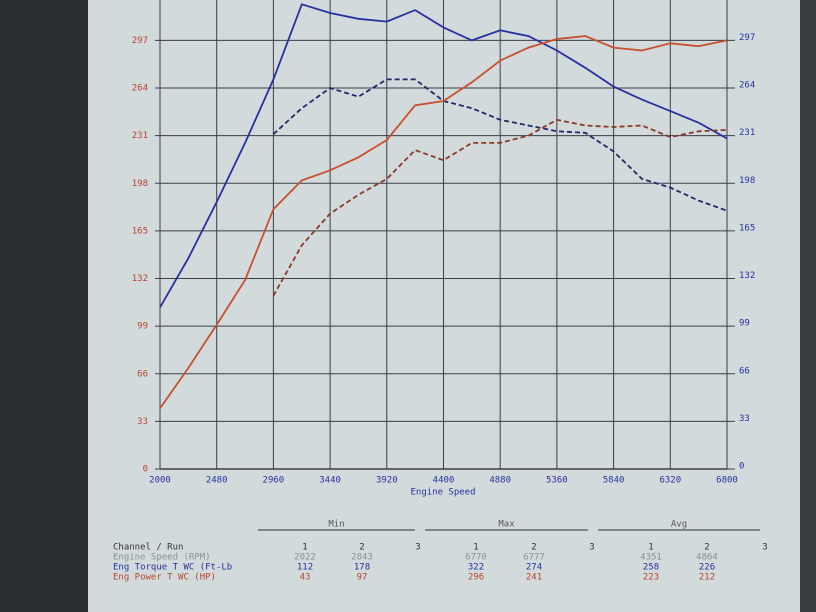 The image size is (816, 612). I want to click on x-tick-label: 5840, so click(614, 481).